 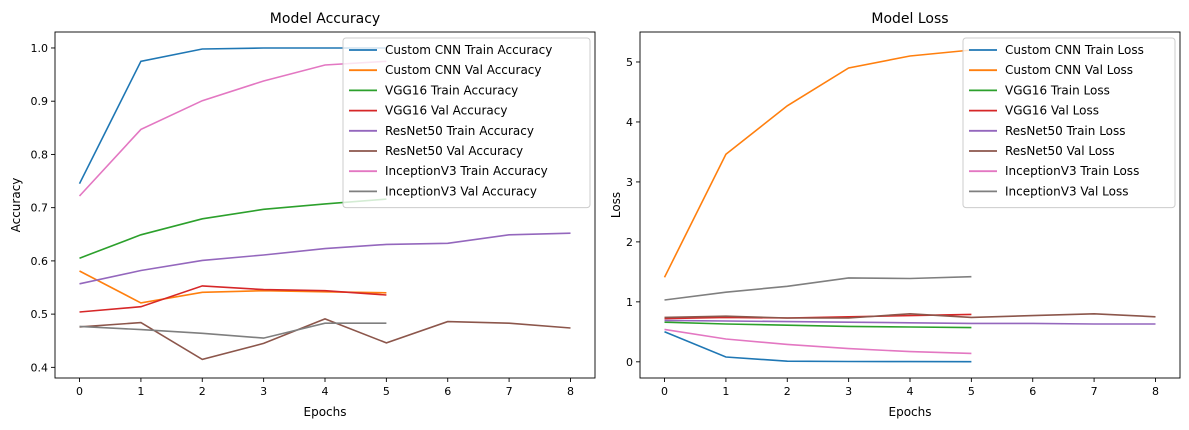 I want to click on loss-x-tick-label: 4, so click(x=910, y=391).